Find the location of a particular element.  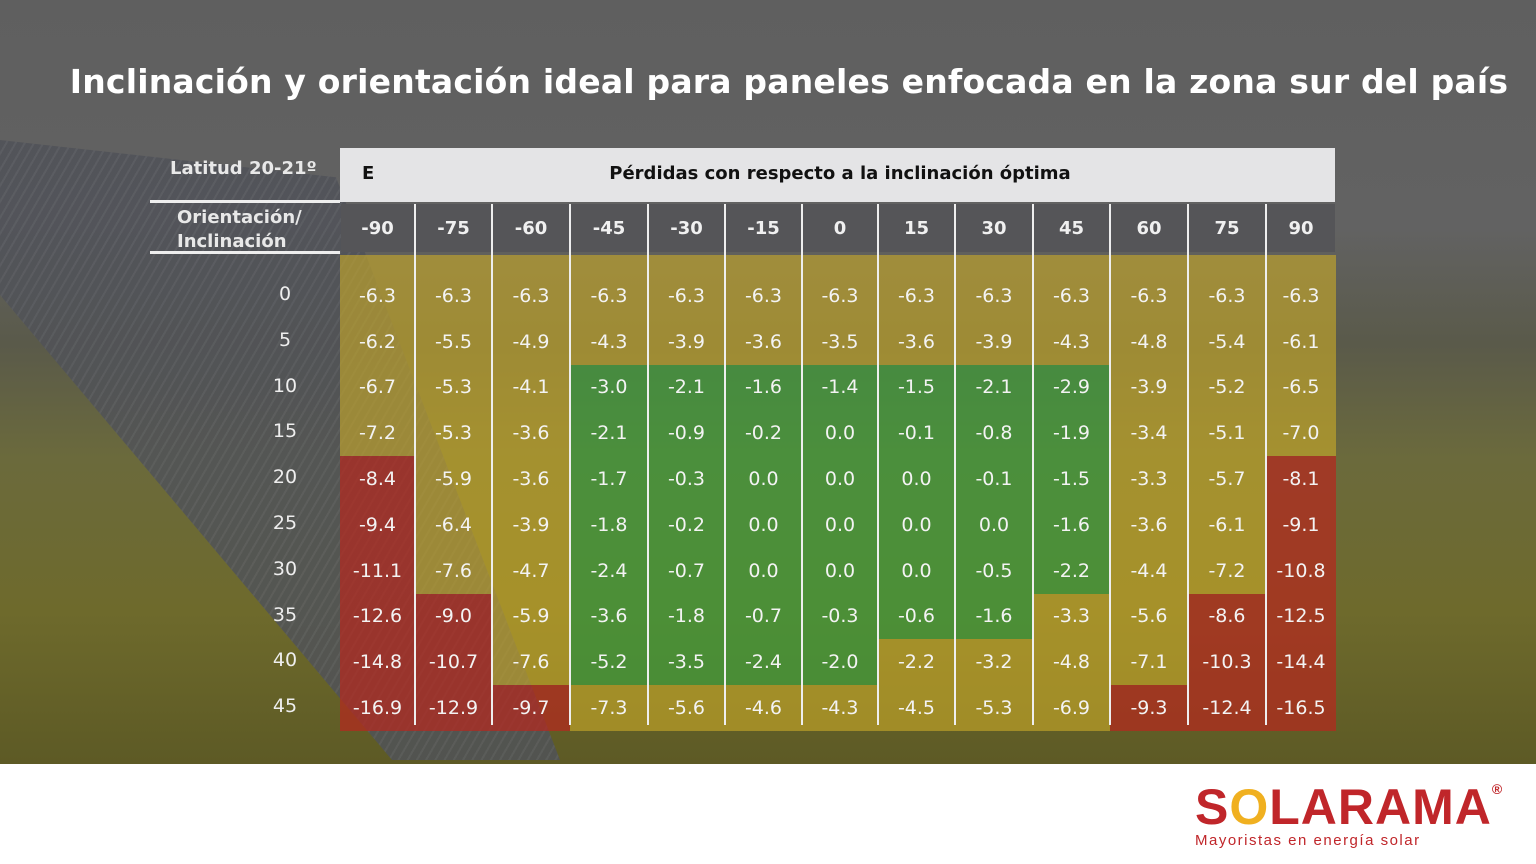

column-header: -60 is located at coordinates (531, 228).